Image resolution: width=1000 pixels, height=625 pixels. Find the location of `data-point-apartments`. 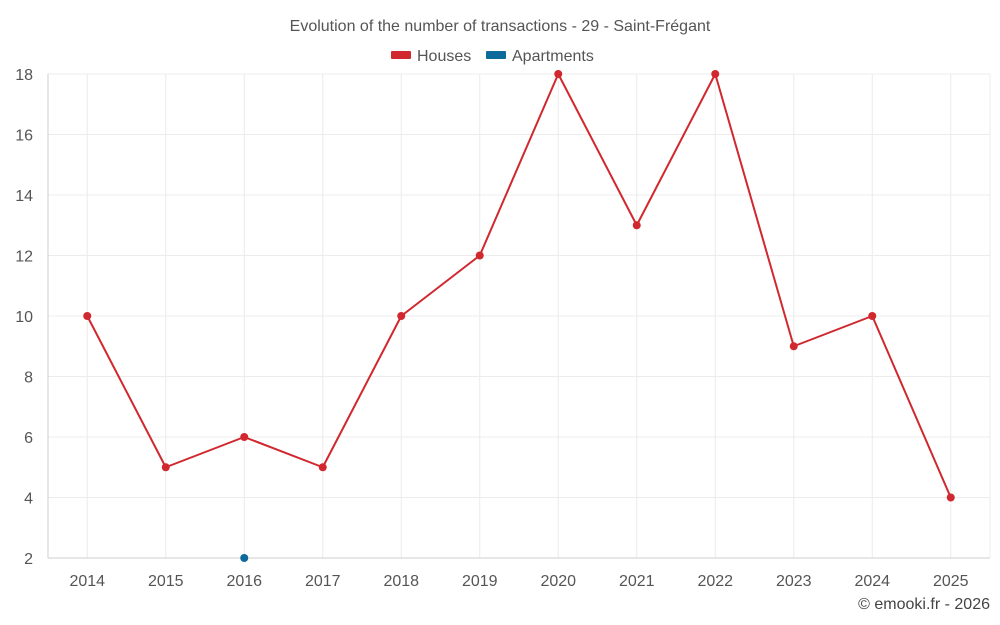

data-point-apartments is located at coordinates (244, 558).